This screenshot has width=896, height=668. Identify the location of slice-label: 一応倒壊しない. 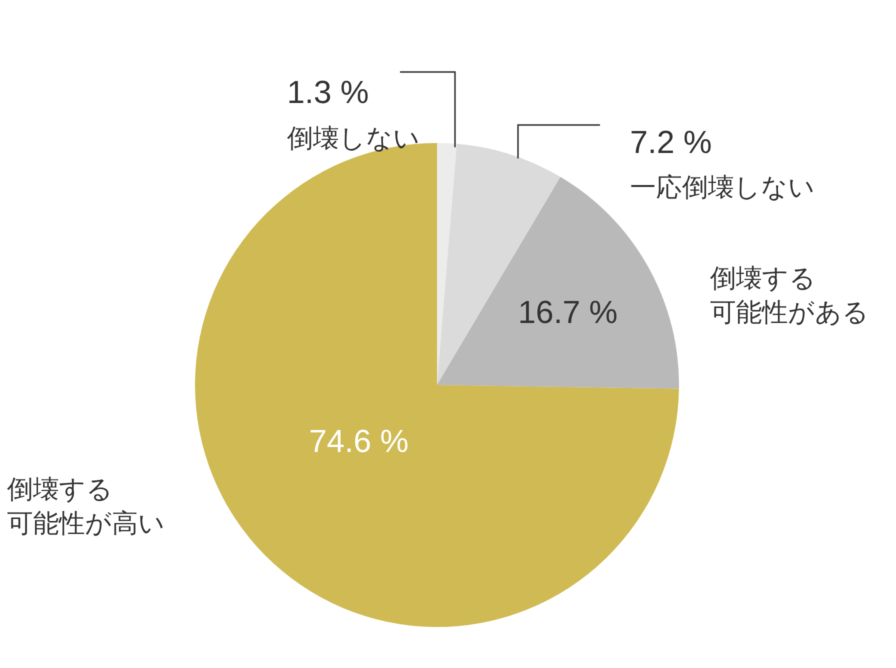
(722, 187).